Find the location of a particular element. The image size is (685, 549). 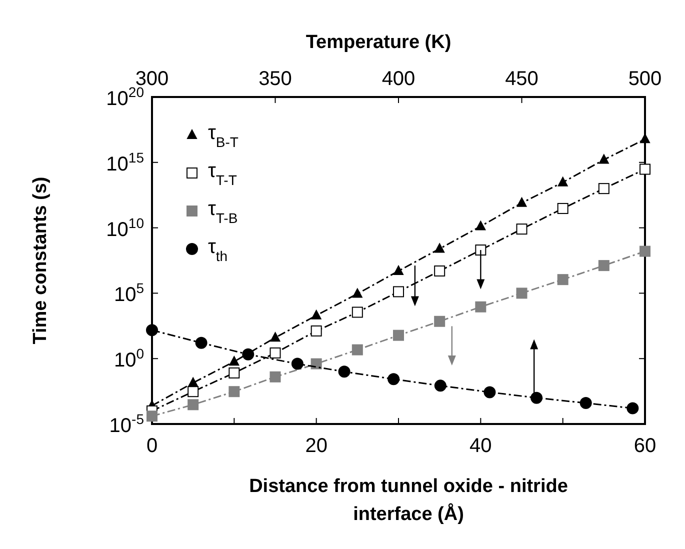

legend-label: τ$_{T-T}$ is located at coordinates (223, 174).